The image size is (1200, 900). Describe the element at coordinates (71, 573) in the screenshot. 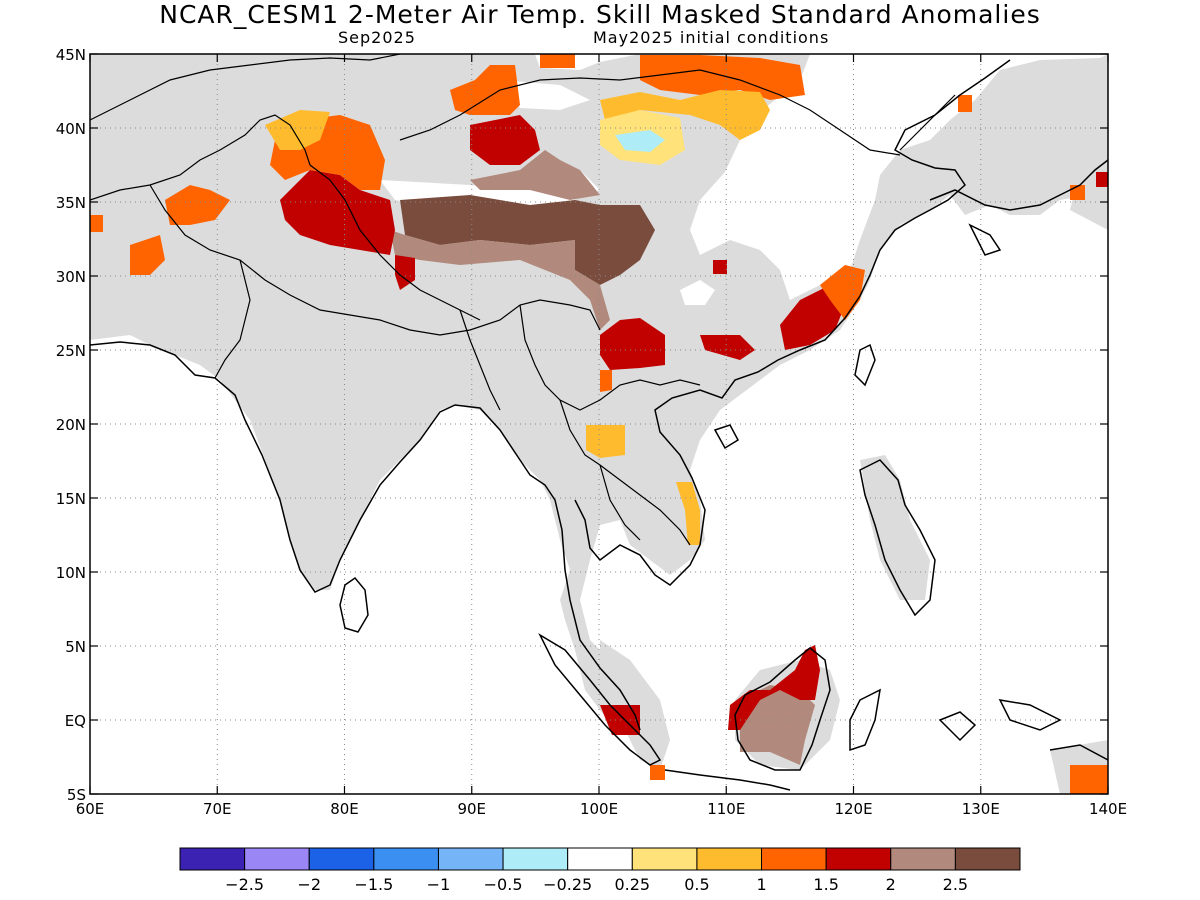

I see `lat-label: 10N` at that location.